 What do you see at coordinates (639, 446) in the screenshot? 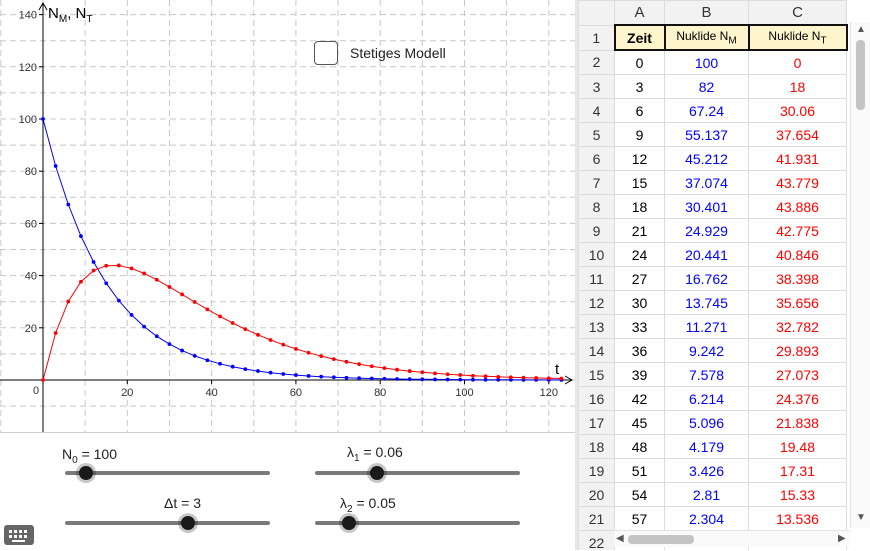
I see `cell-a: 48` at bounding box center [639, 446].